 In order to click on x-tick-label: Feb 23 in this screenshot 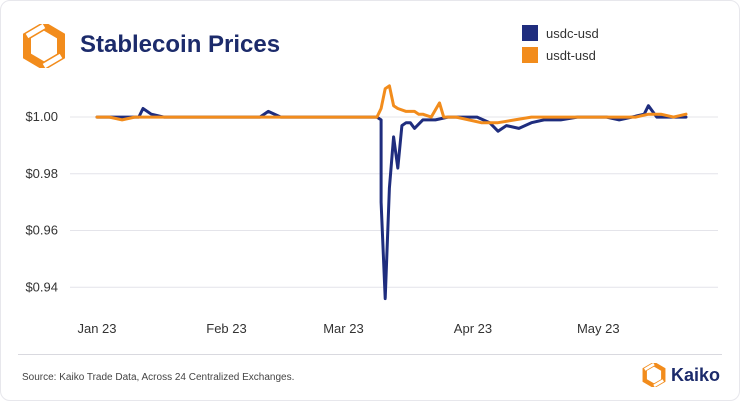, I will do `click(226, 328)`.